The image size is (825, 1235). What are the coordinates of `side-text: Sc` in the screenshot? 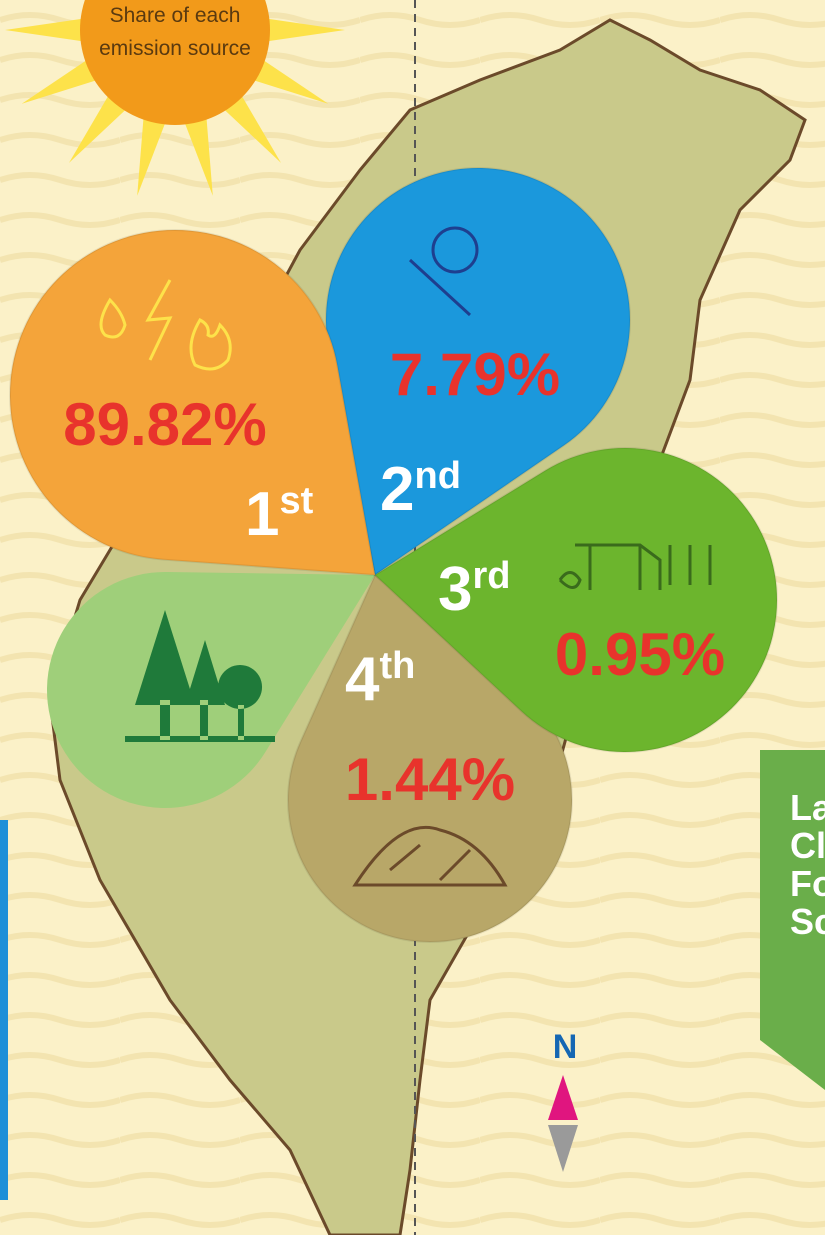 It's located at (807, 921).